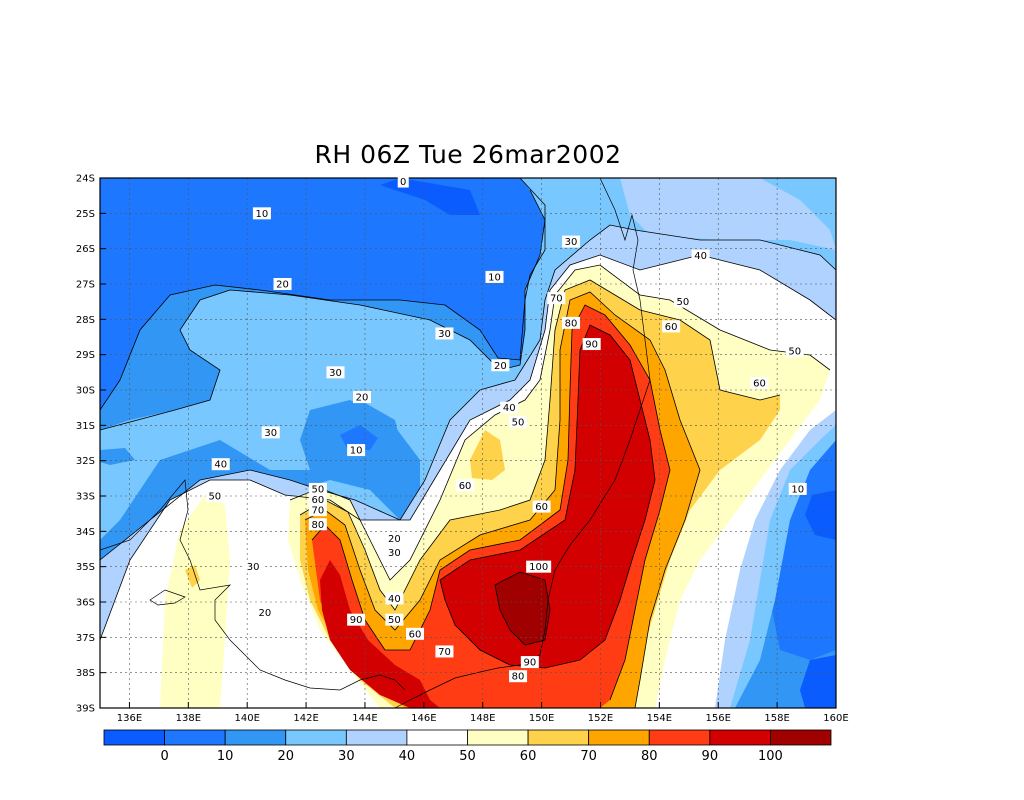 Image resolution: width=1024 pixels, height=800 pixels. I want to click on rh-fill-60-70-blob, so click(487, 455).